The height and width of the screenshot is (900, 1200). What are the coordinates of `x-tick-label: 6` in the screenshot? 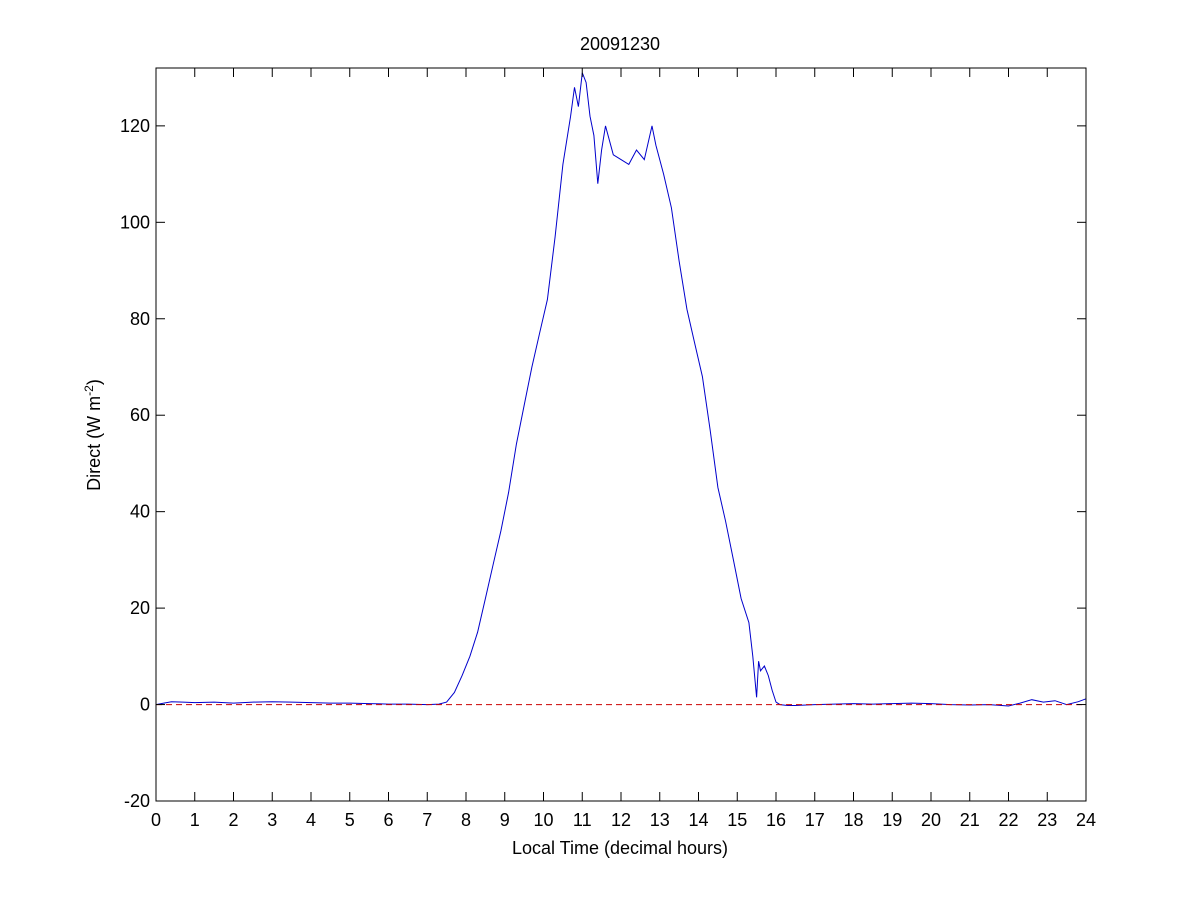 It's located at (388, 820).